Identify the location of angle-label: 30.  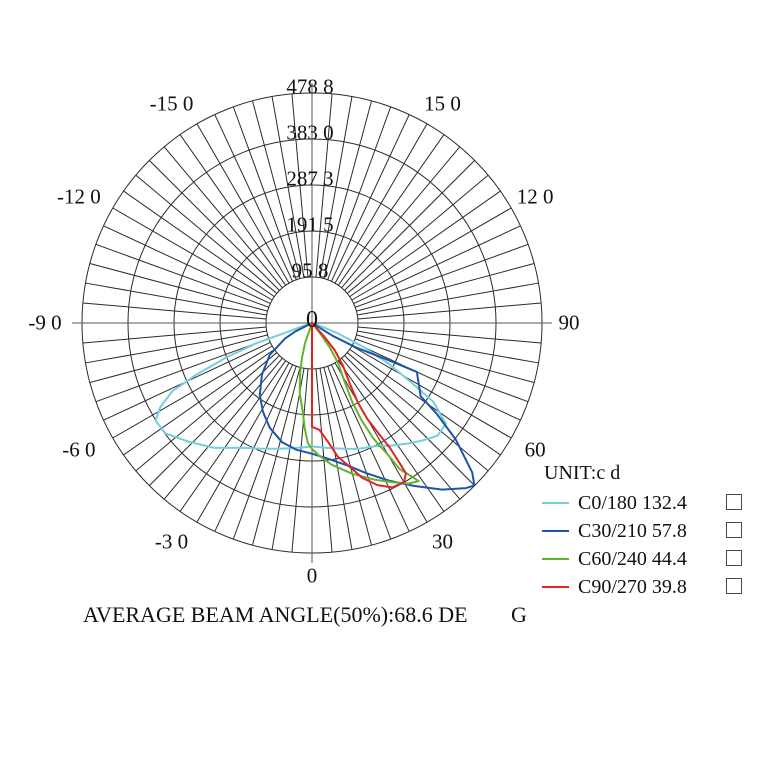
(442, 541).